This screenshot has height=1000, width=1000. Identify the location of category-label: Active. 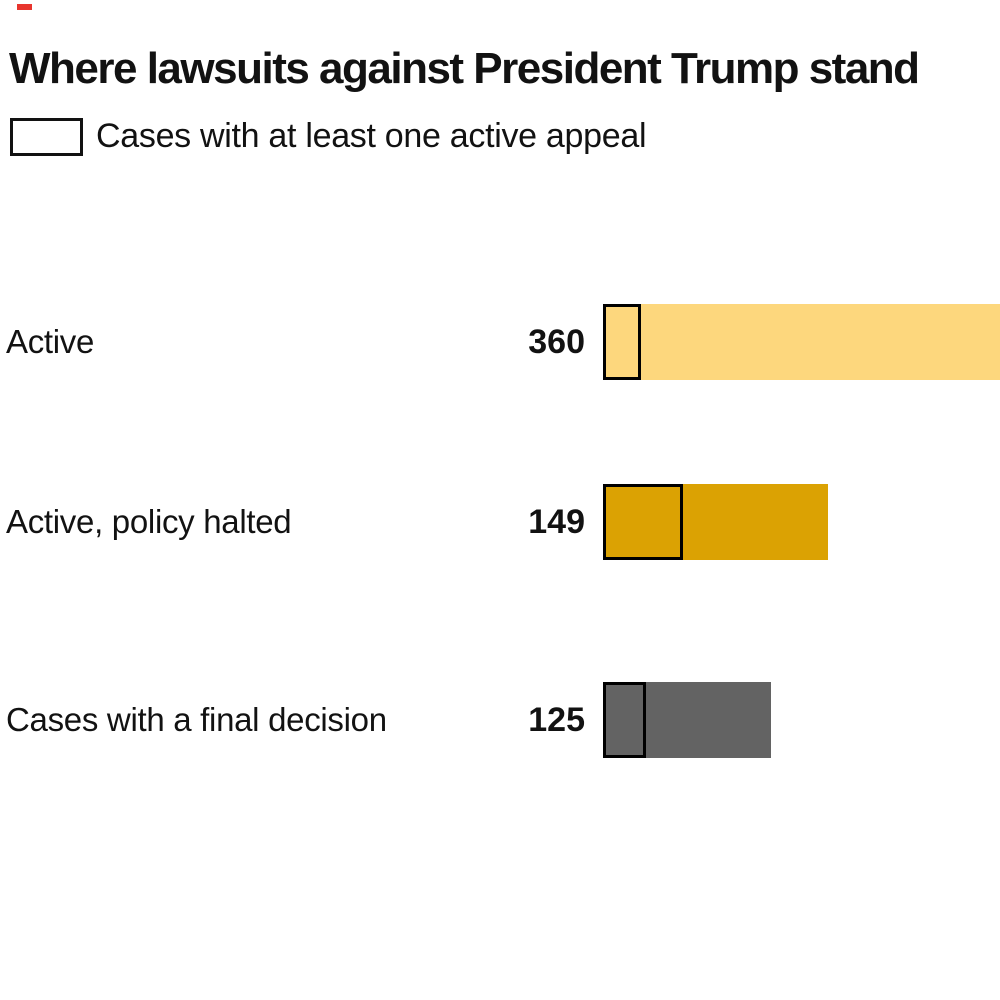
(50, 341).